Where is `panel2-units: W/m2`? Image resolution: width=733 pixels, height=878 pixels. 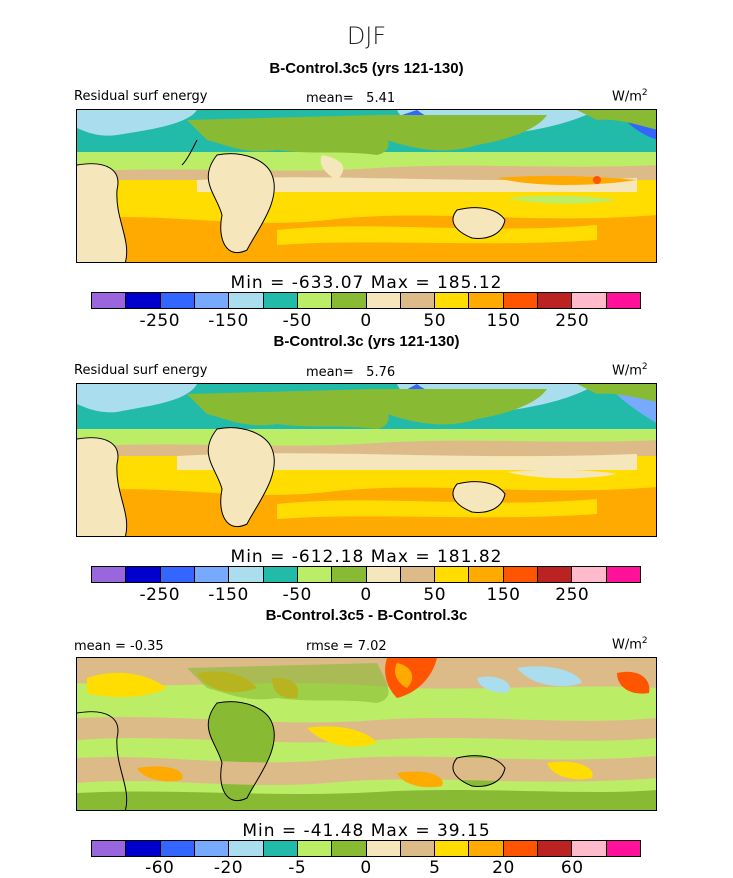 panel2-units: W/m2 is located at coordinates (630, 370).